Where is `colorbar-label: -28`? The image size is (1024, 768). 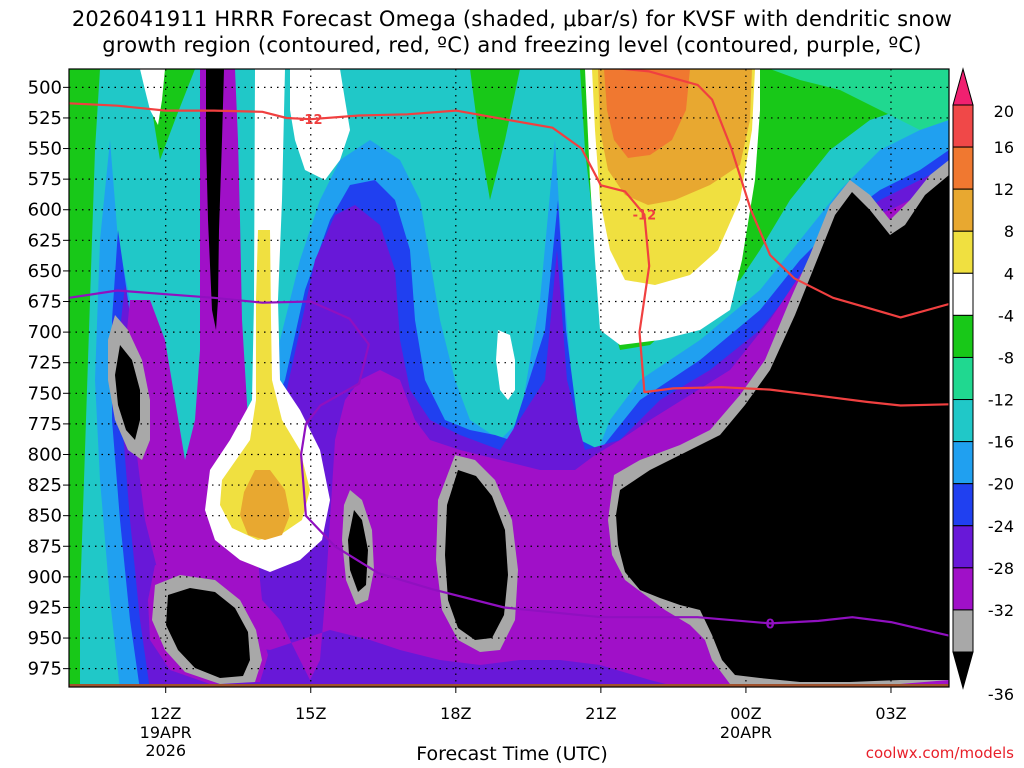
colorbar-label: -28 is located at coordinates (1001, 568).